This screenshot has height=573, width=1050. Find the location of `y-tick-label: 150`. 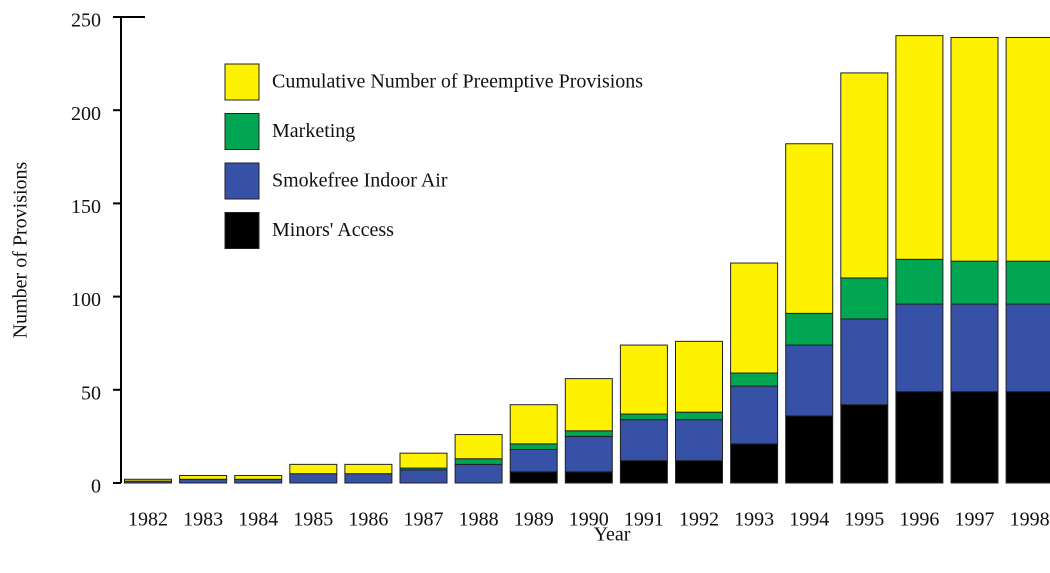

y-tick-label: 150 is located at coordinates (86, 207).